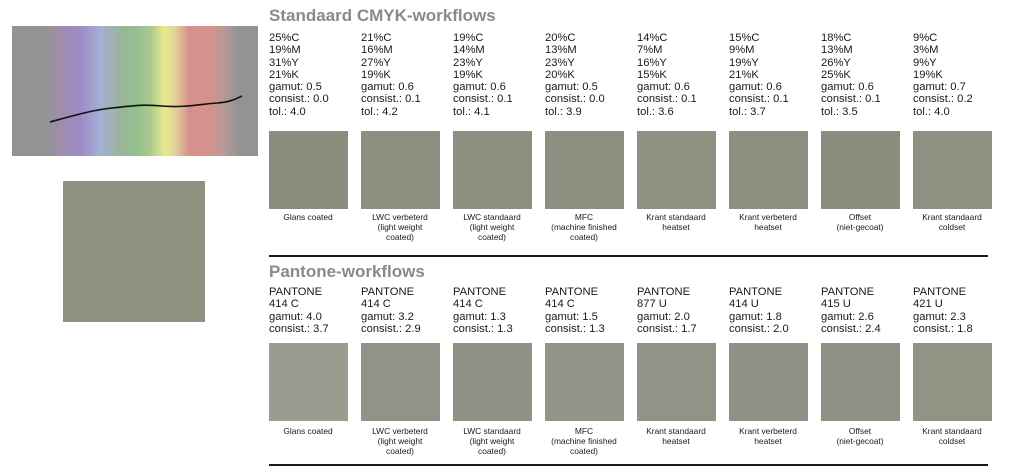 The width and height of the screenshot is (1024, 474). I want to click on pantone-value-line: consist.: 2.4, so click(851, 328).